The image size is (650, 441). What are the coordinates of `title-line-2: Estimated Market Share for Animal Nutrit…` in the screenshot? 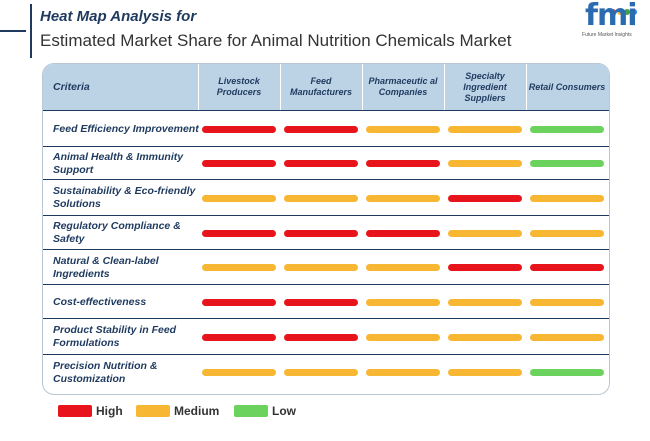 It's located at (276, 40).